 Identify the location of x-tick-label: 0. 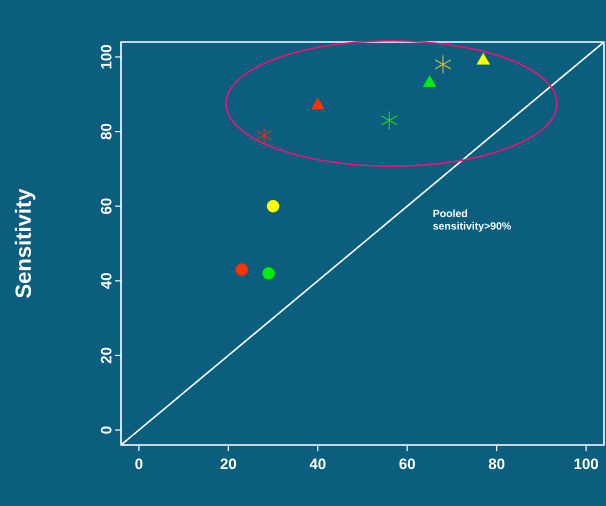
(138, 464).